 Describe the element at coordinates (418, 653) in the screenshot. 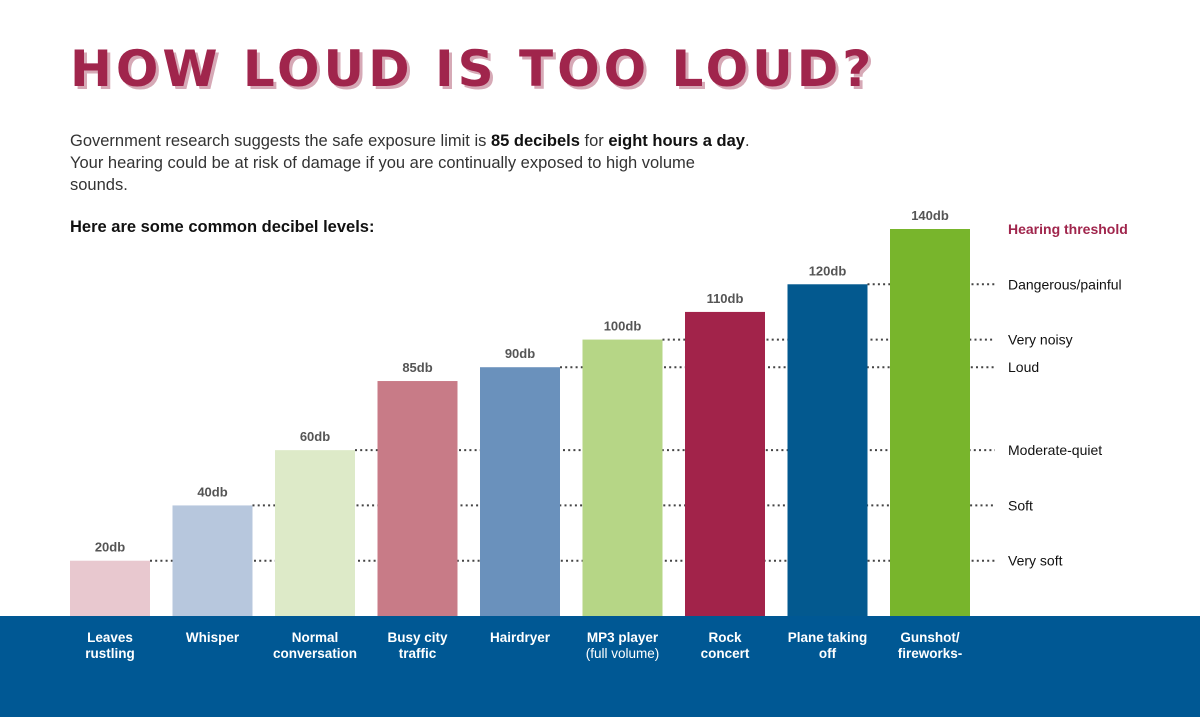

I see `category-label-3-1: traffic` at that location.